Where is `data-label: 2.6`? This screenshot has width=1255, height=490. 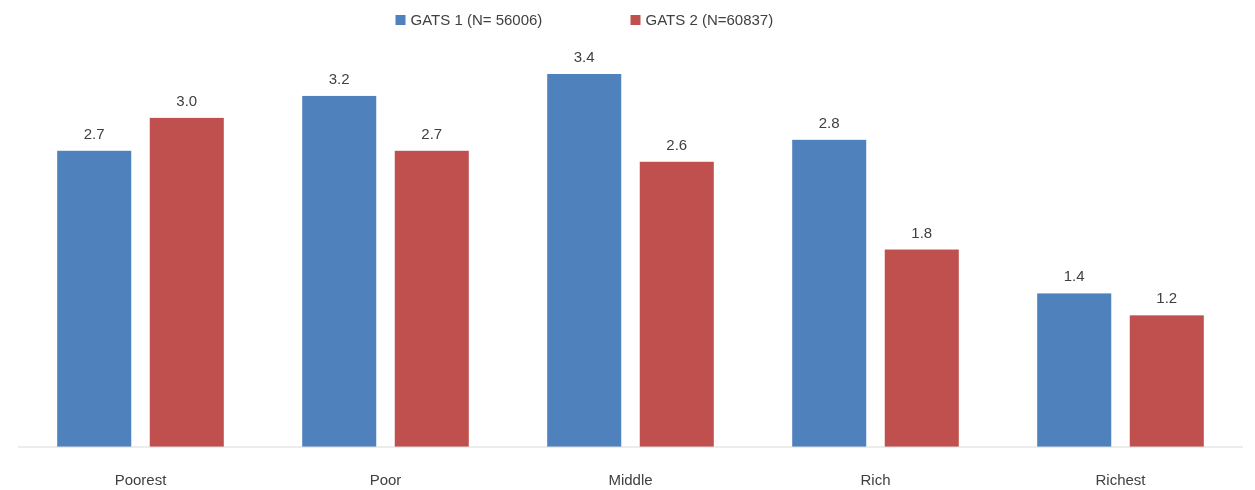 data-label: 2.6 is located at coordinates (677, 144).